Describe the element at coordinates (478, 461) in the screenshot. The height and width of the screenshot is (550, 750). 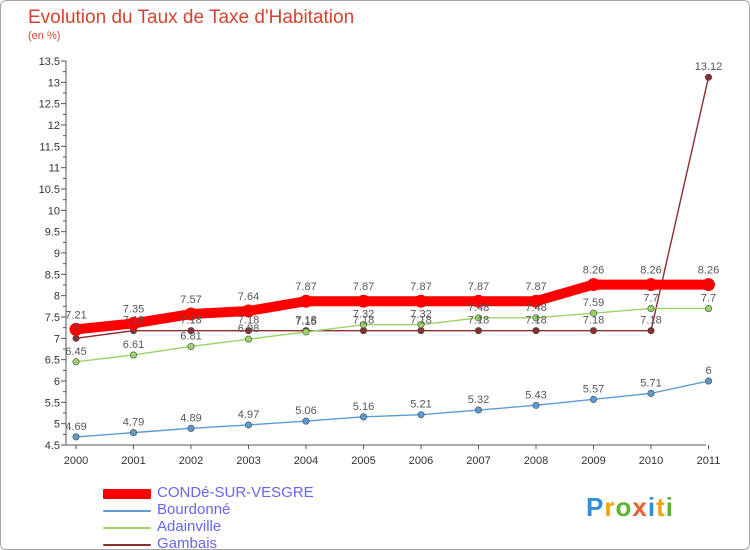
I see `x-tick-label: 2007` at that location.